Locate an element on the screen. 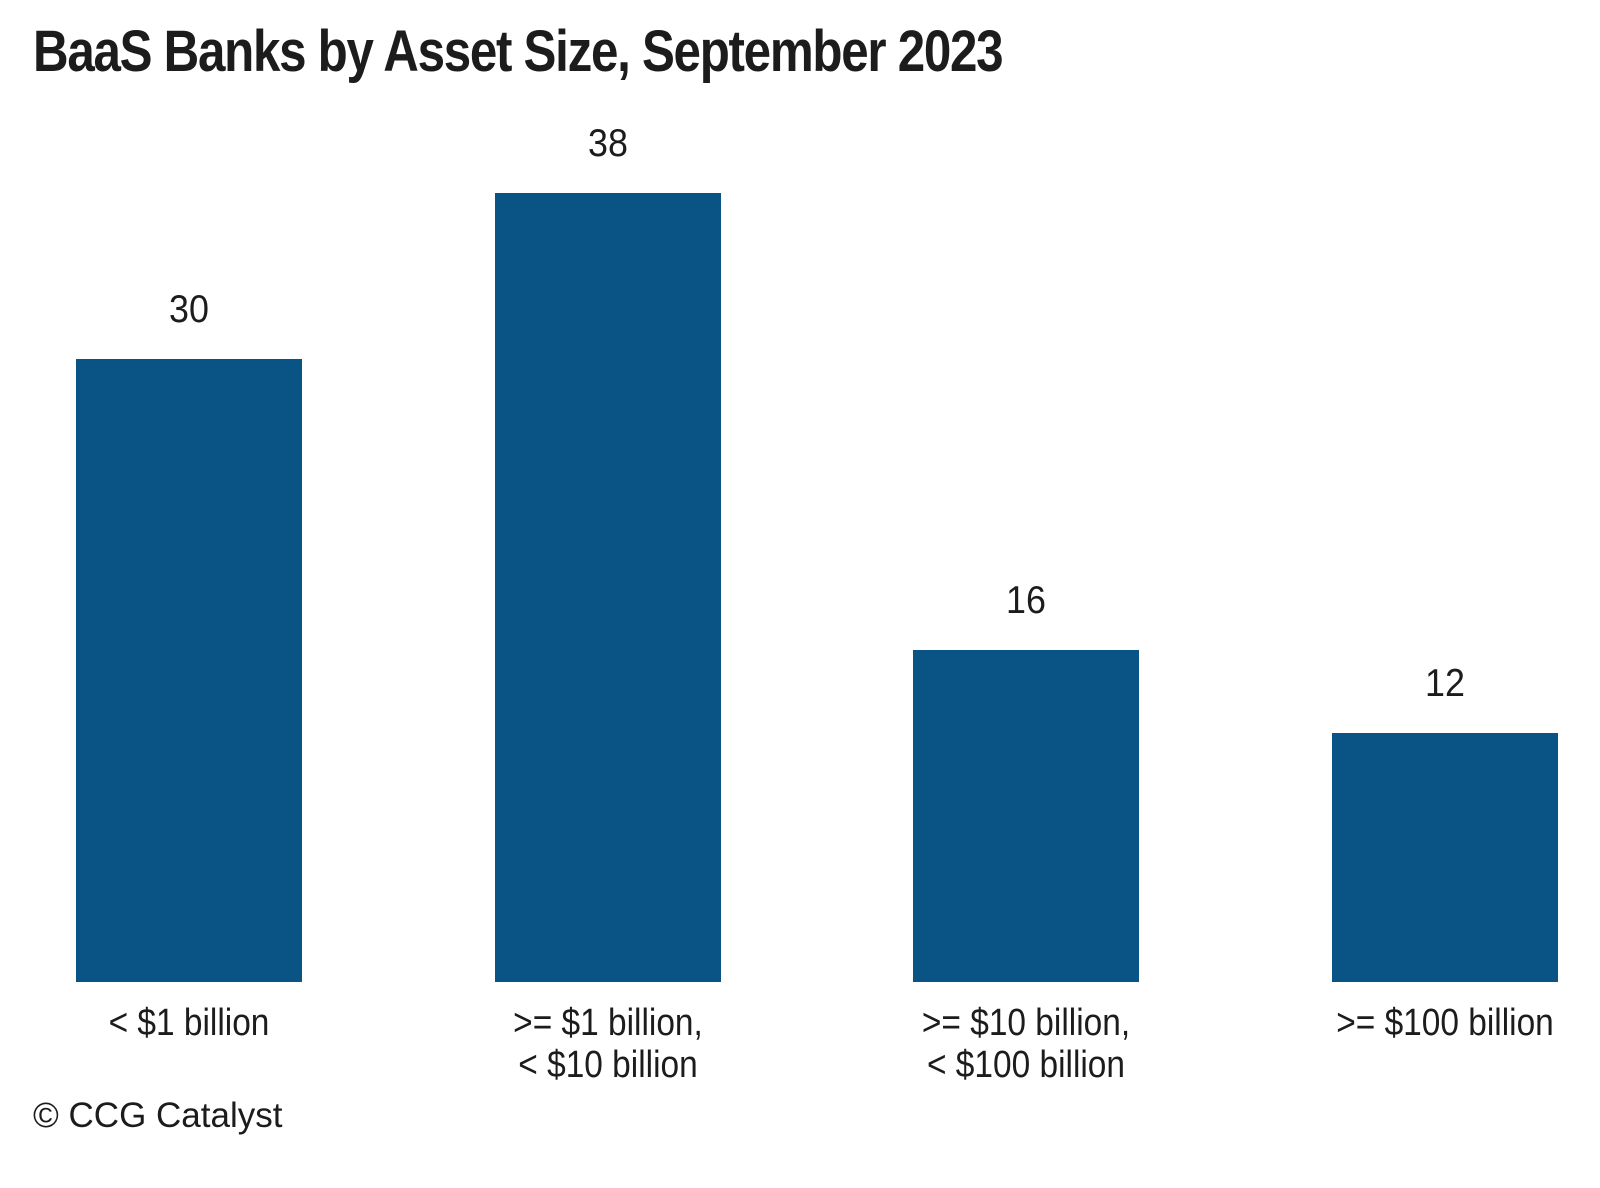  bar-value-label-2: 16 is located at coordinates (1026, 600).